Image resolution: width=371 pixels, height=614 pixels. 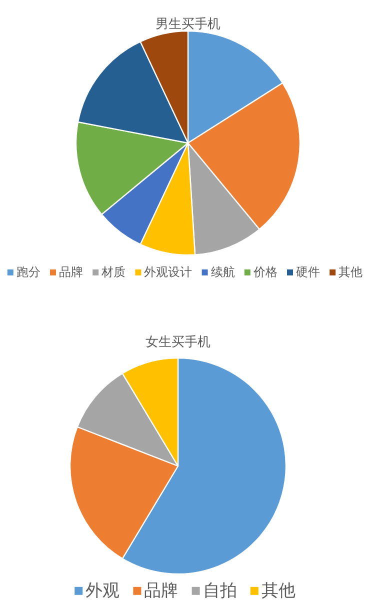 What do you see at coordinates (103, 590) in the screenshot?
I see `legend-label: 外观` at bounding box center [103, 590].